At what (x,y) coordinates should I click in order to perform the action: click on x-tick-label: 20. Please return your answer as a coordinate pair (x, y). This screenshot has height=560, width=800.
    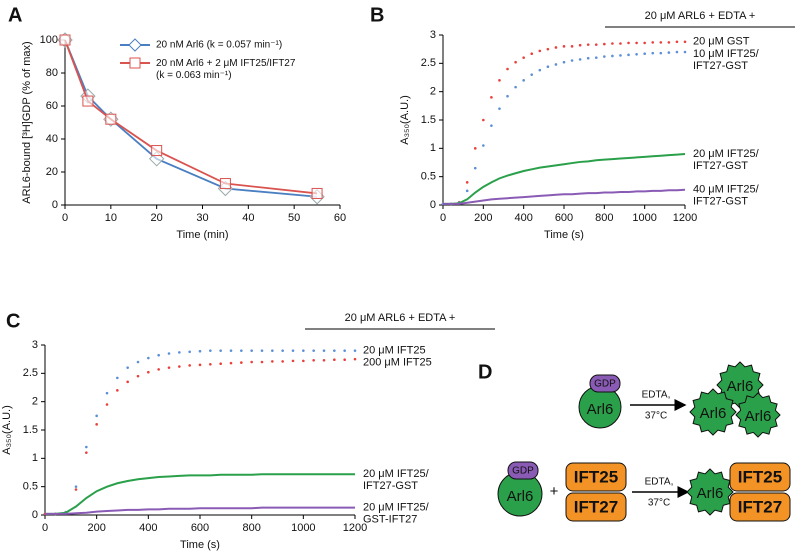
    Looking at the image, I should click on (157, 218).